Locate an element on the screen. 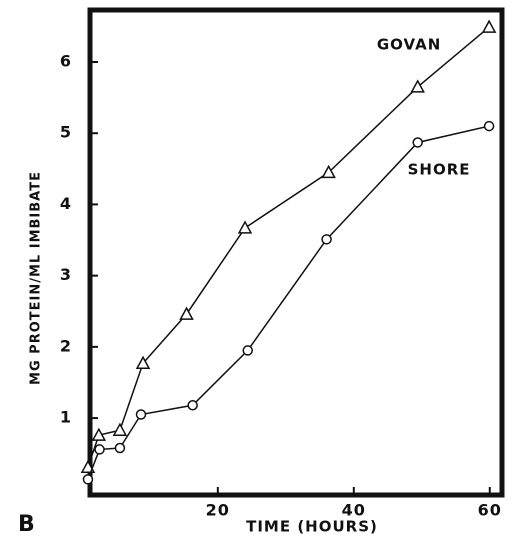 This screenshot has height=539, width=511. x-tick-label: 60 is located at coordinates (490, 510).